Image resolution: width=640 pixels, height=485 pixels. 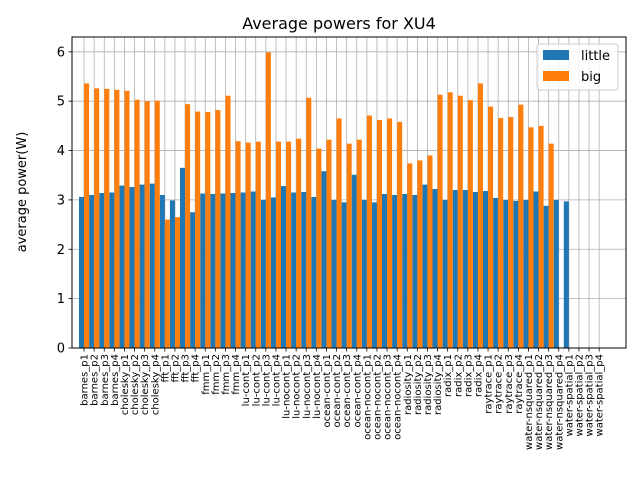 I want to click on bar-big-radiosity_p4, so click(x=440, y=221).